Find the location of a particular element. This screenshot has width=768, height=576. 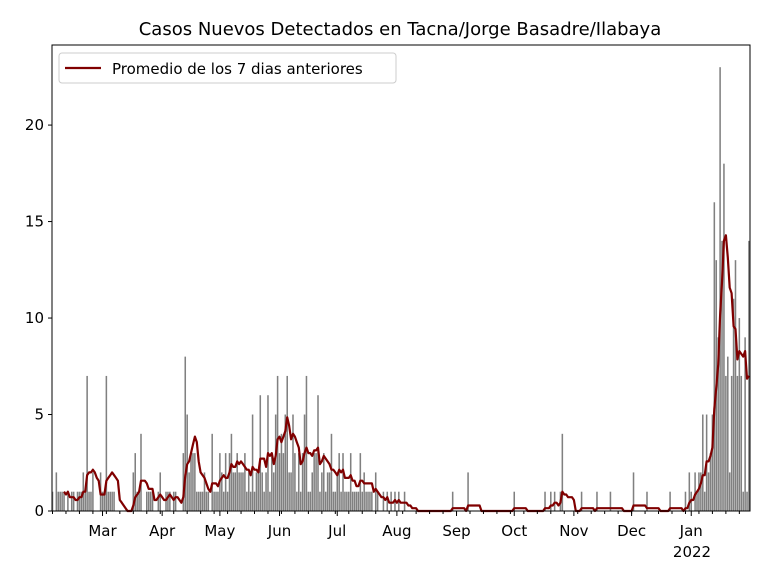

y-tick-label: 0 is located at coordinates (39, 511).